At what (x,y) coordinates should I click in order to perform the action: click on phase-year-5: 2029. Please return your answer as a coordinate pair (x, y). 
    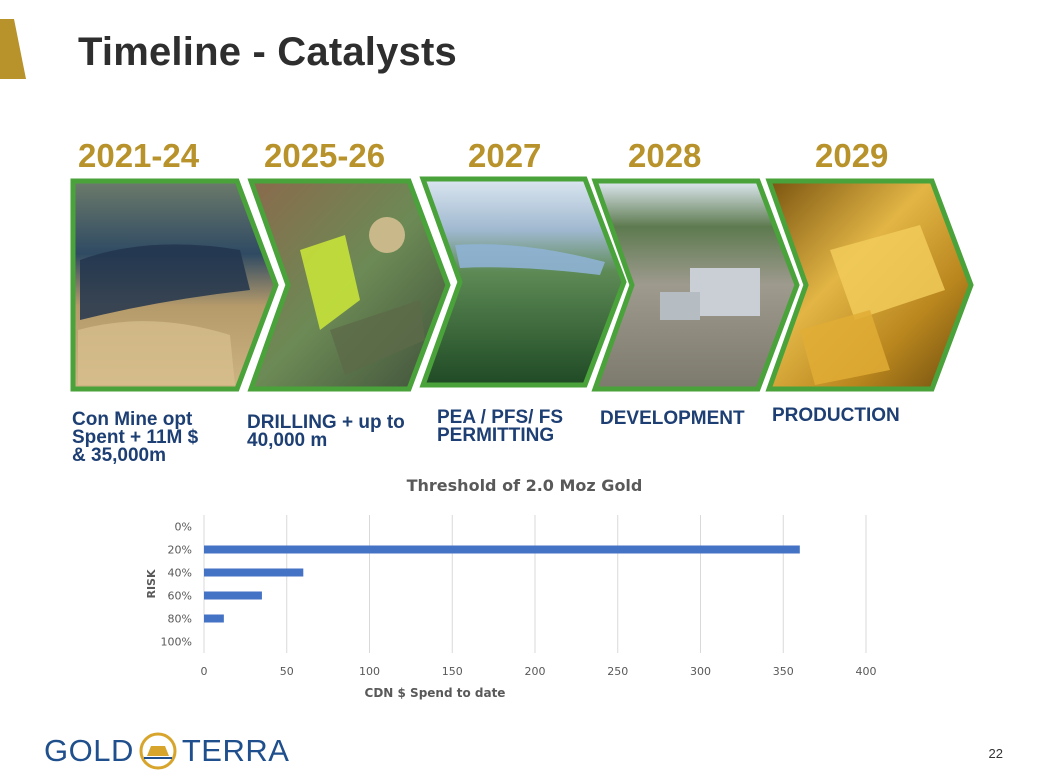
    Looking at the image, I should click on (852, 155).